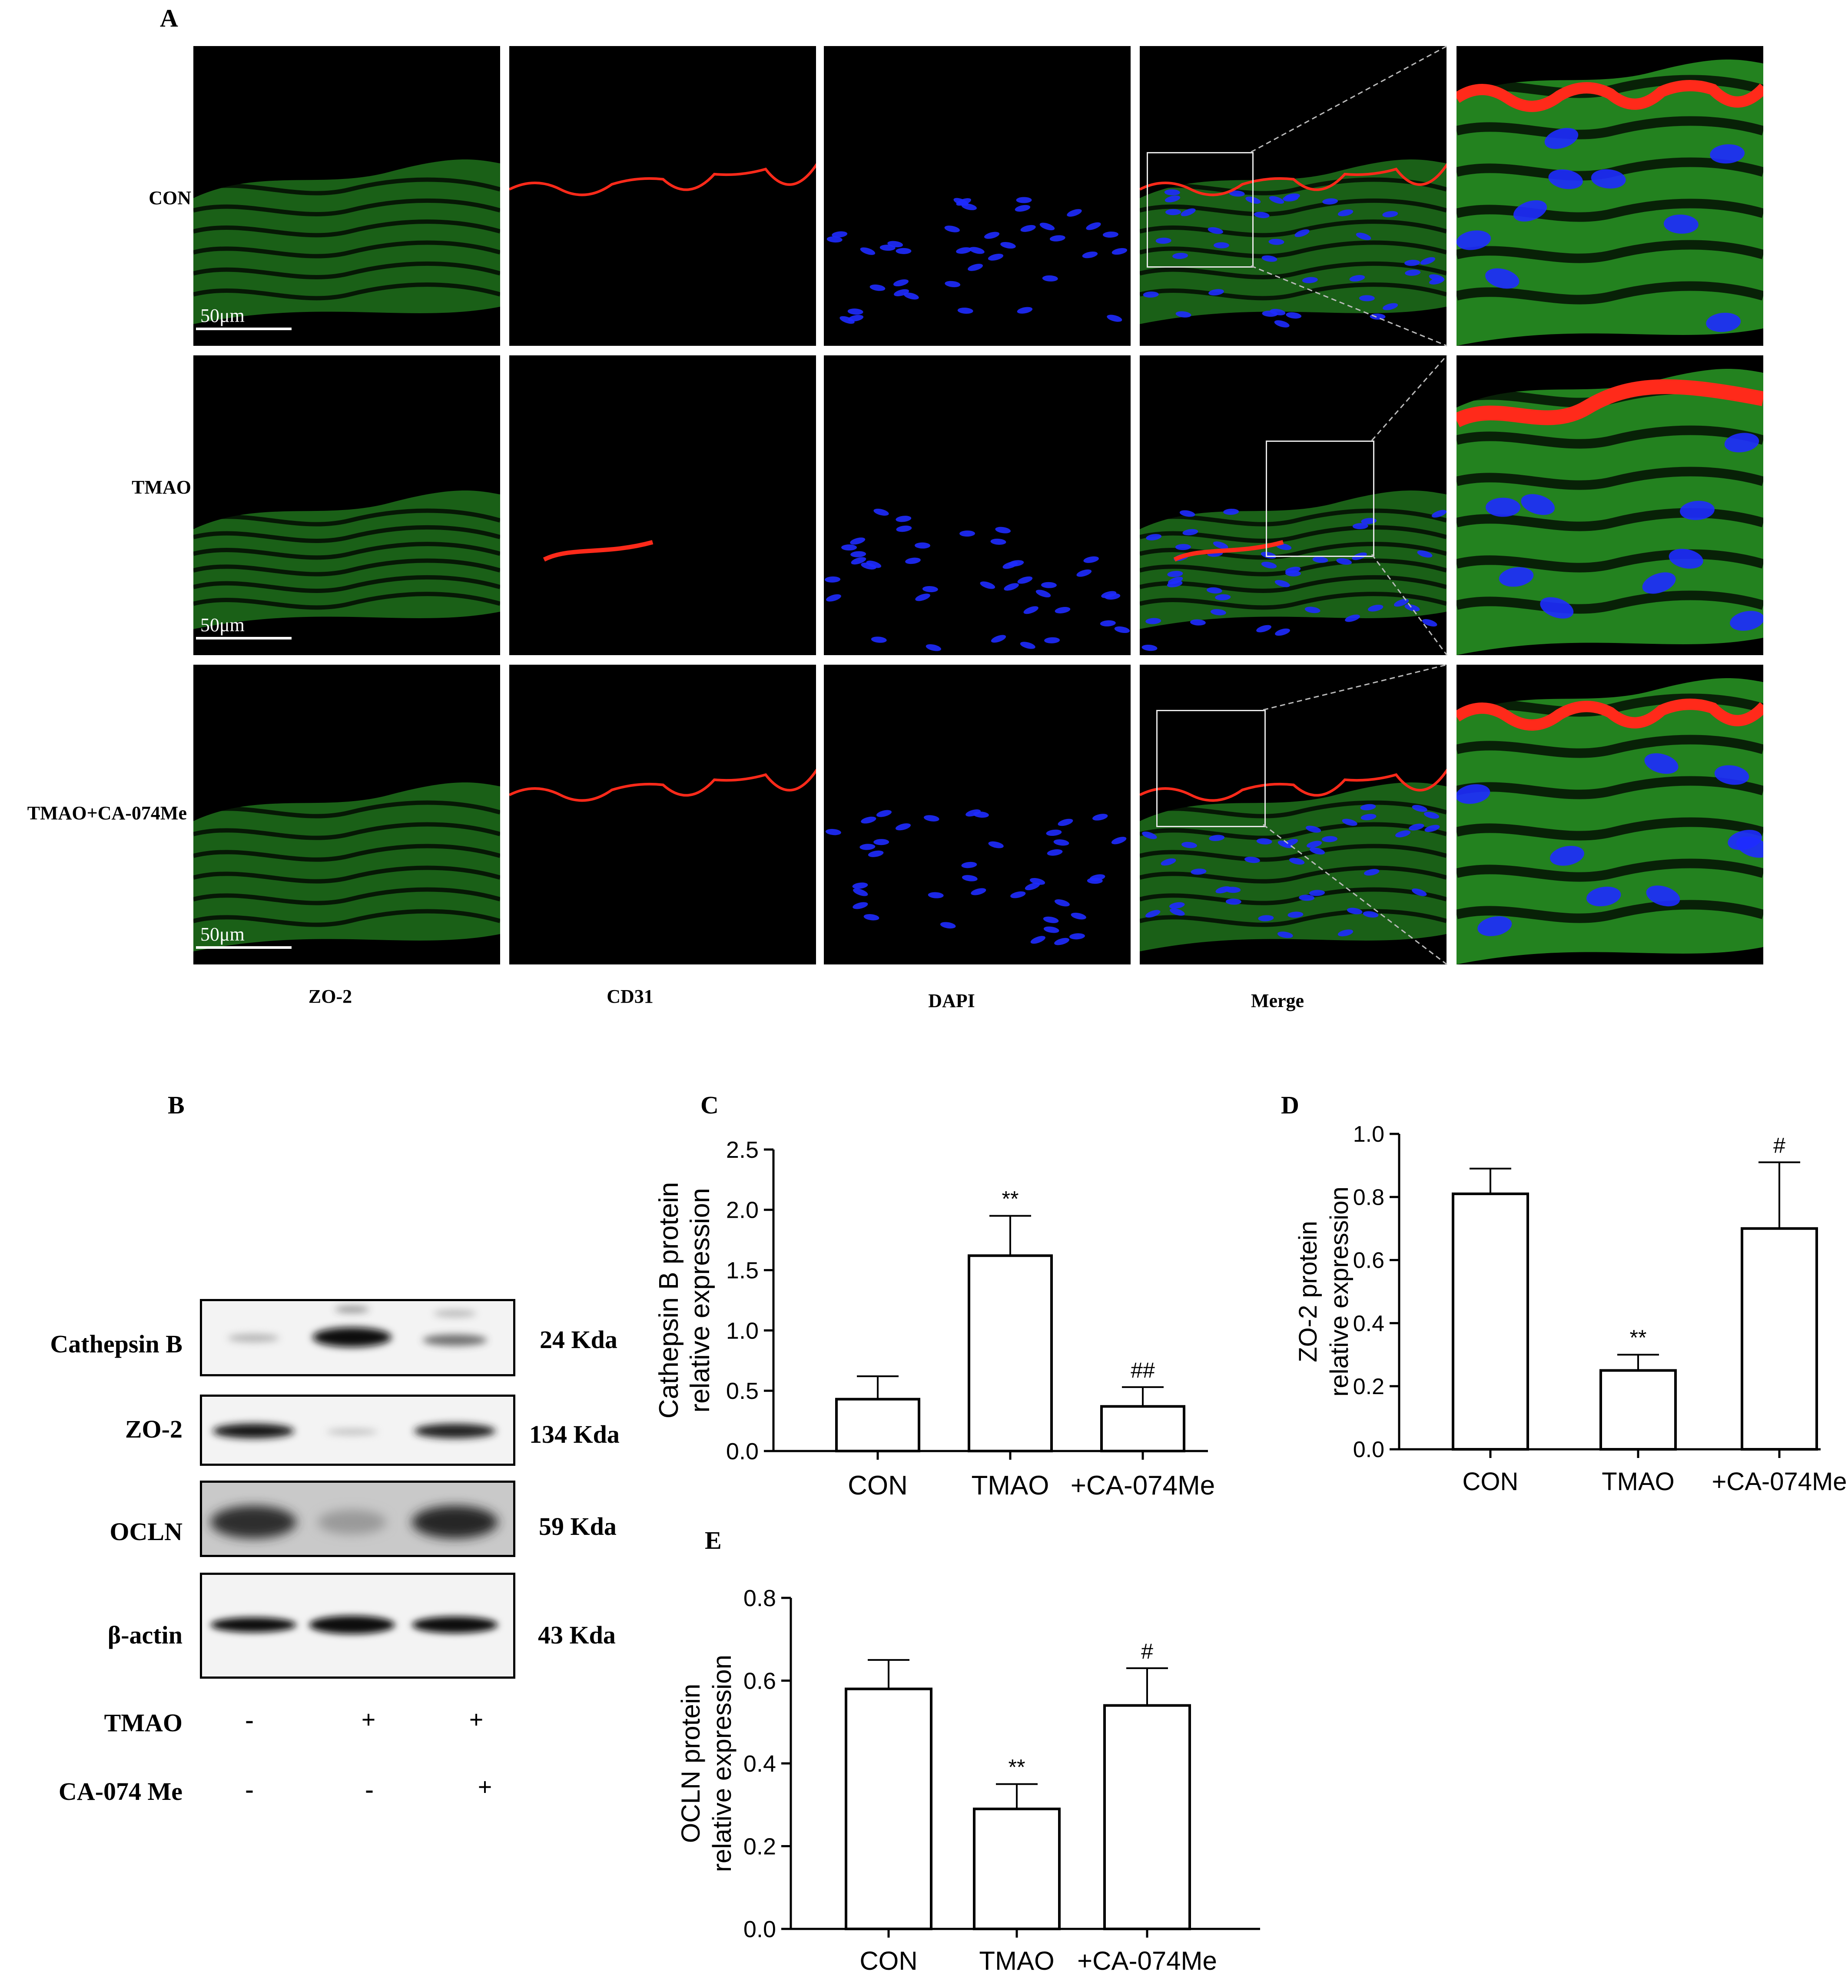 The height and width of the screenshot is (1988, 1848). What do you see at coordinates (709, 1105) in the screenshot?
I see `panel-c-letter: C` at bounding box center [709, 1105].